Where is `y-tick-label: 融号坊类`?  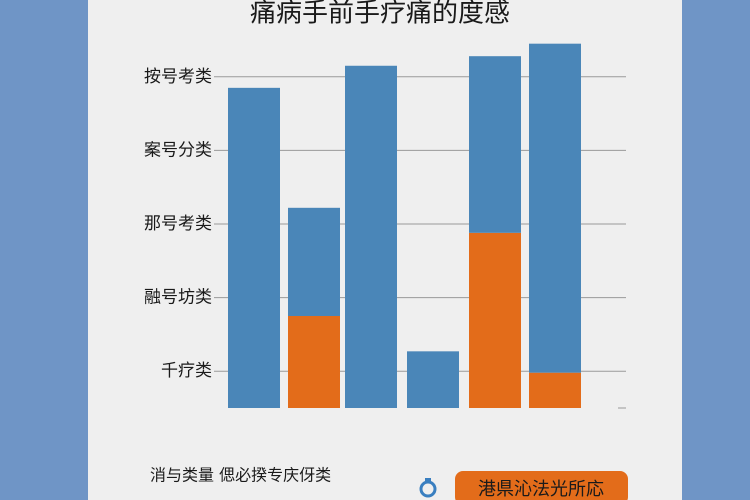 y-tick-label: 融号坊类 is located at coordinates (178, 298).